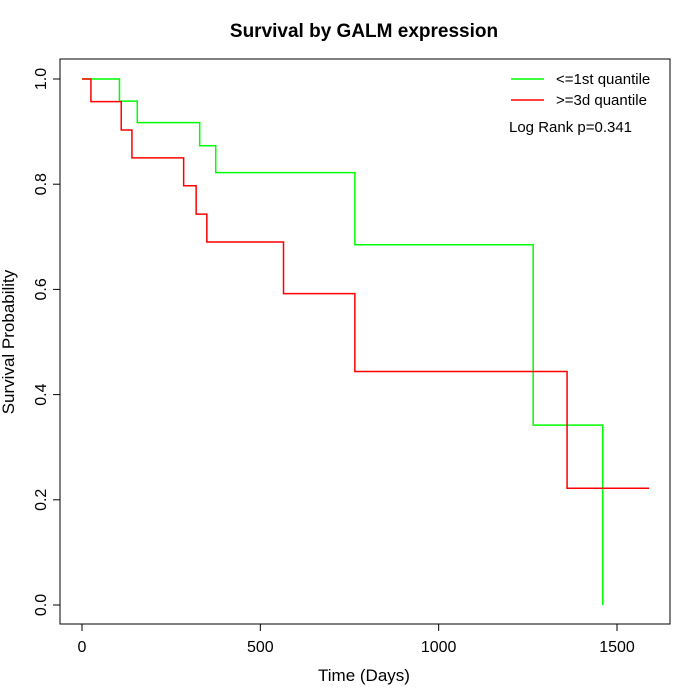 This screenshot has width=700, height=700. What do you see at coordinates (439, 647) in the screenshot?
I see `x-tick-label: 1000` at bounding box center [439, 647].